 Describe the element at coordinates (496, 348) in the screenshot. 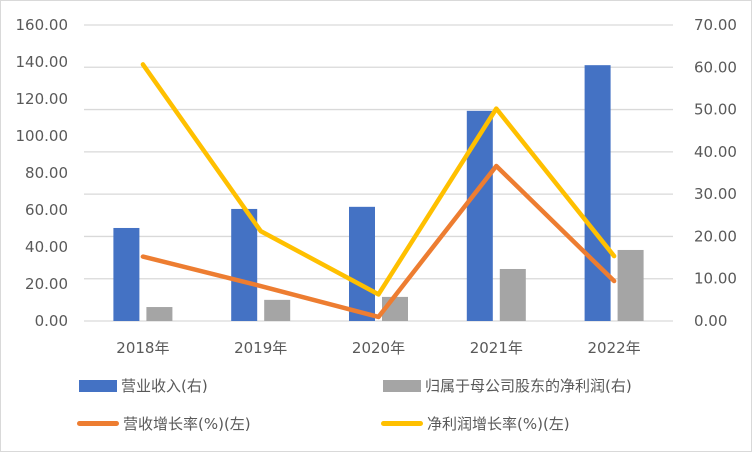

I see `x-axis-tick: 2021年` at that location.